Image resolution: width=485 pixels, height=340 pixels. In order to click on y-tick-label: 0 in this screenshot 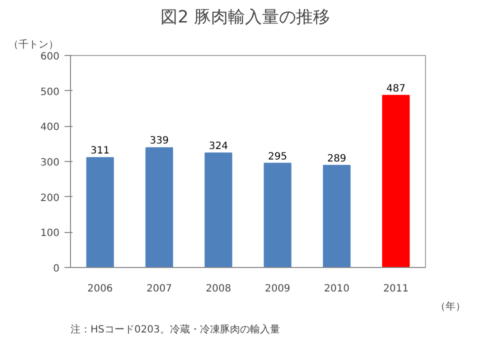, I will do `click(56, 269)`.